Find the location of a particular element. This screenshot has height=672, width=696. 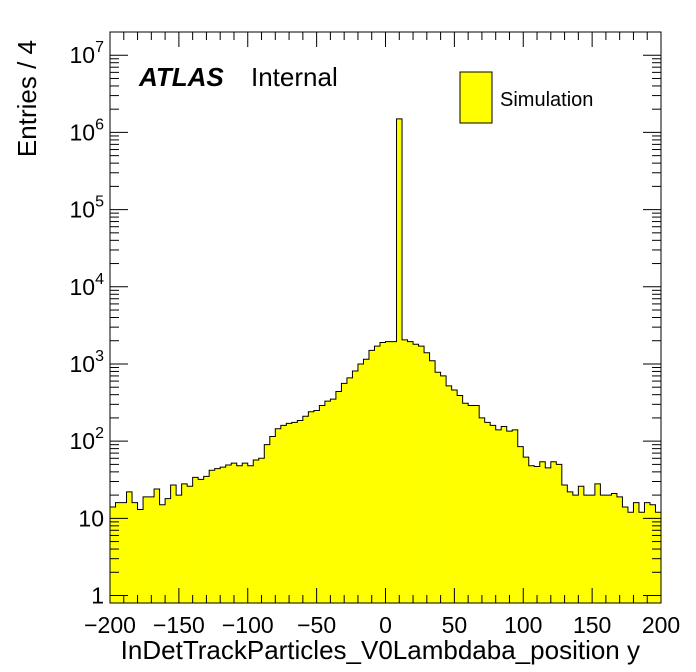

internal-label: Internal is located at coordinates (294, 77).